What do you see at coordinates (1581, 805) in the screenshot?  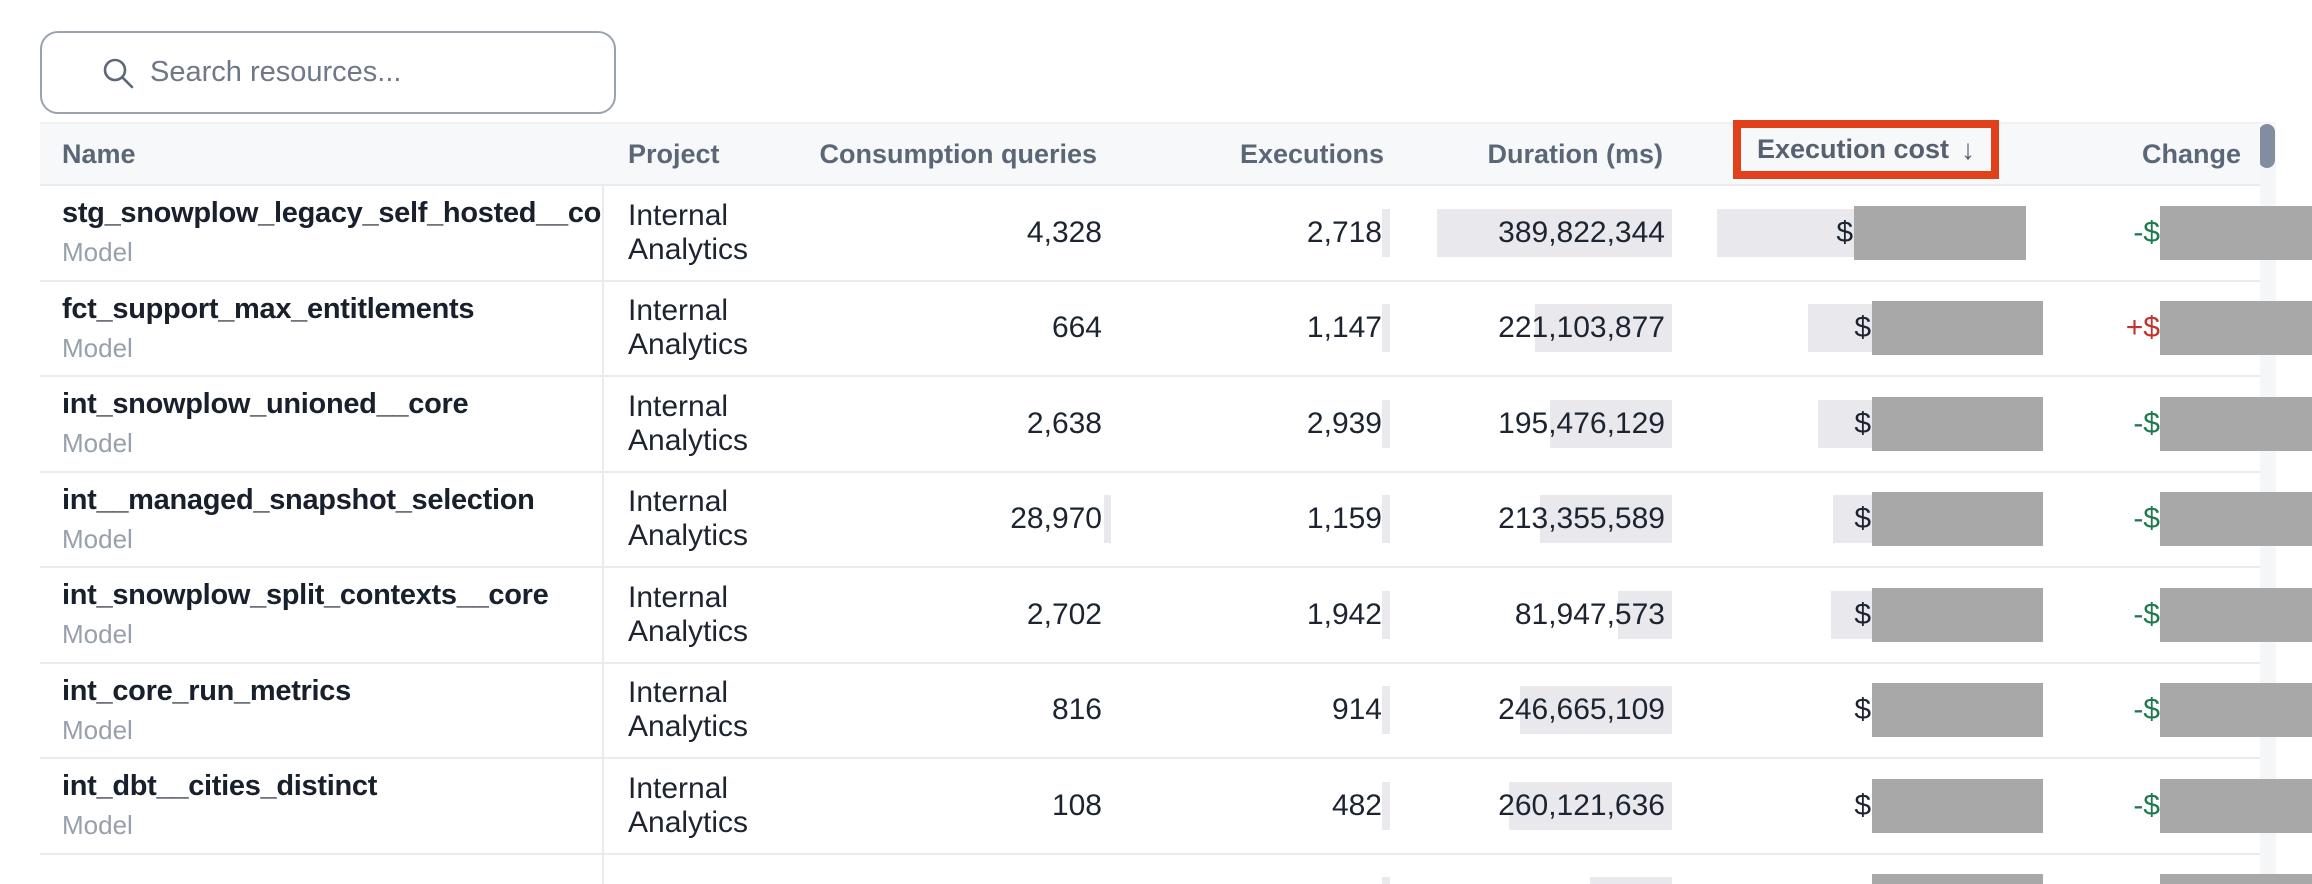 I see `duration-value: 260,121,636` at bounding box center [1581, 805].